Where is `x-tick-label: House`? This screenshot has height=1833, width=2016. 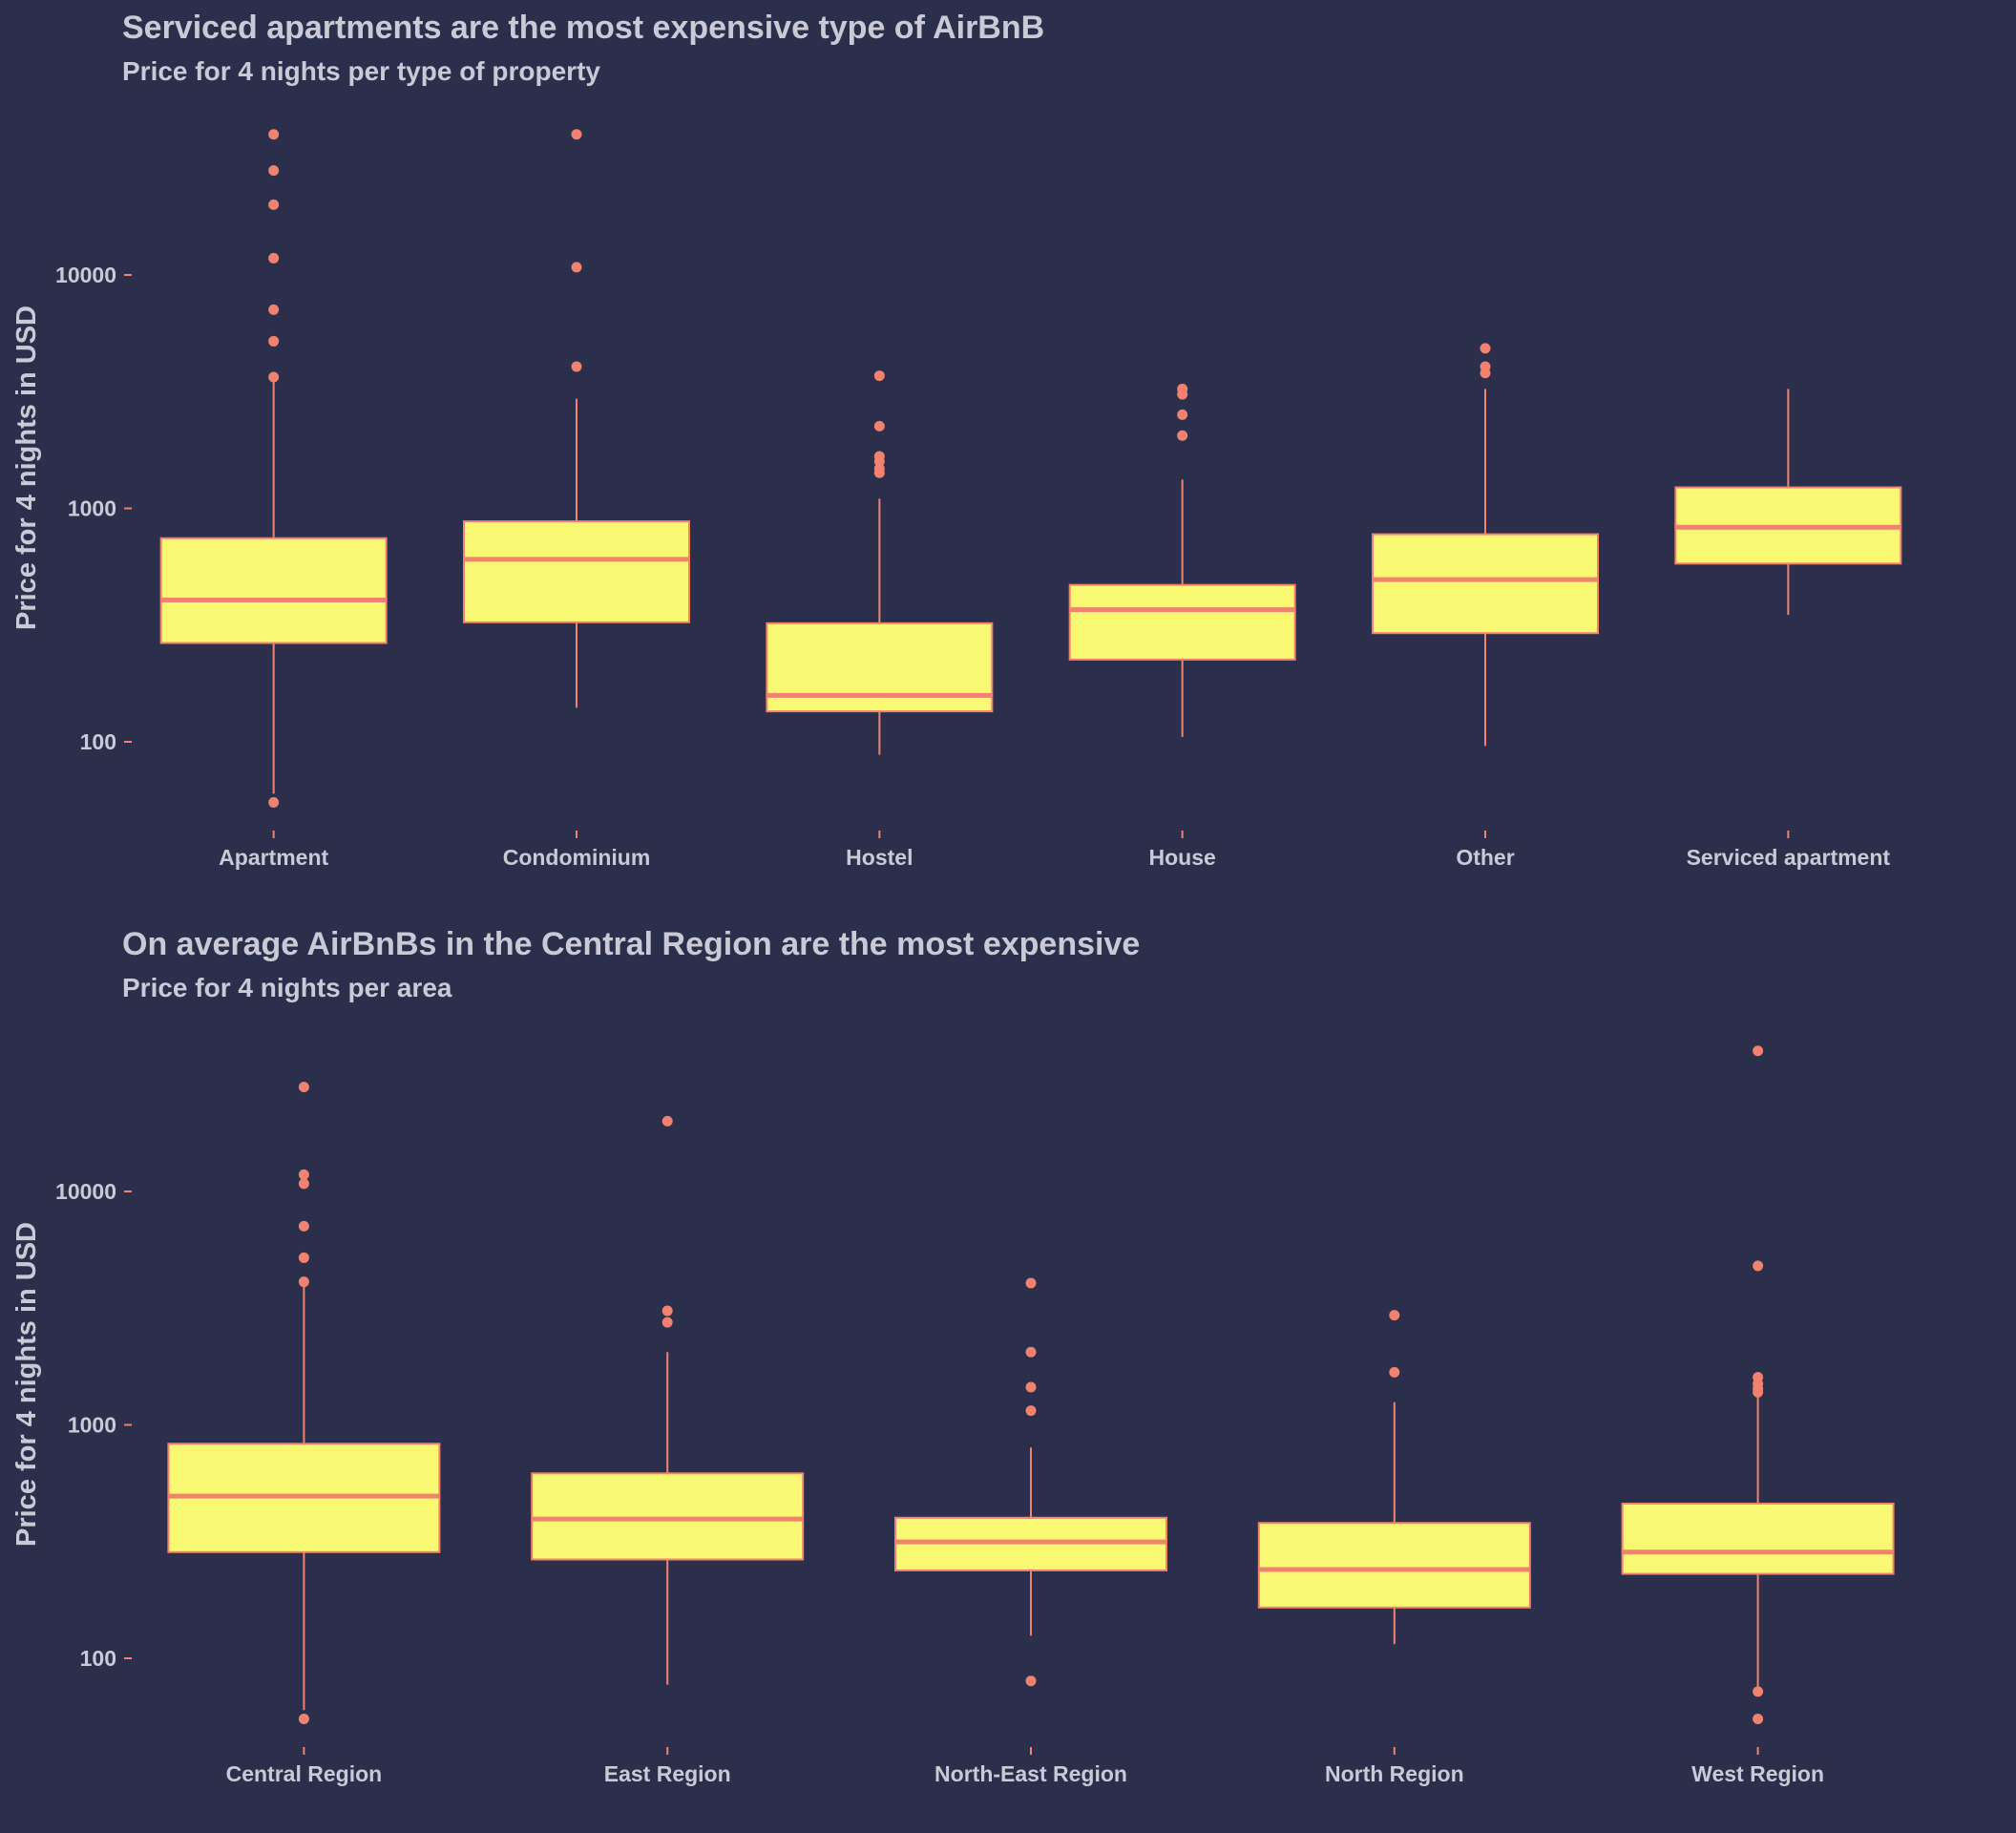 x-tick-label: House is located at coordinates (1182, 857).